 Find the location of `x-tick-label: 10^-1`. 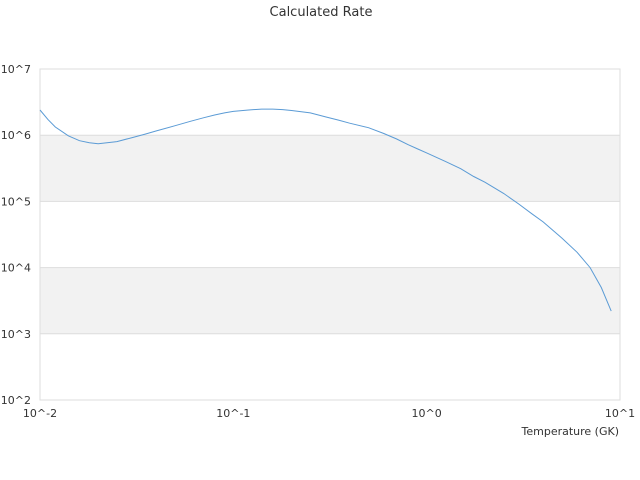

x-tick-label: 10^-1 is located at coordinates (233, 413).